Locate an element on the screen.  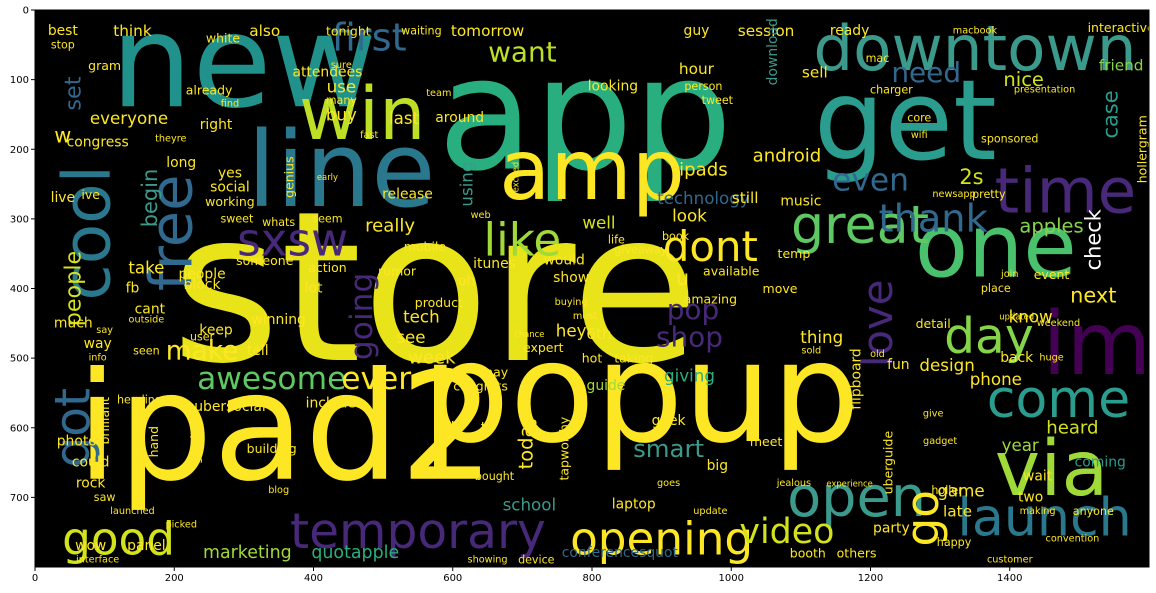
word-waiting: waiting is located at coordinates (421, 30).